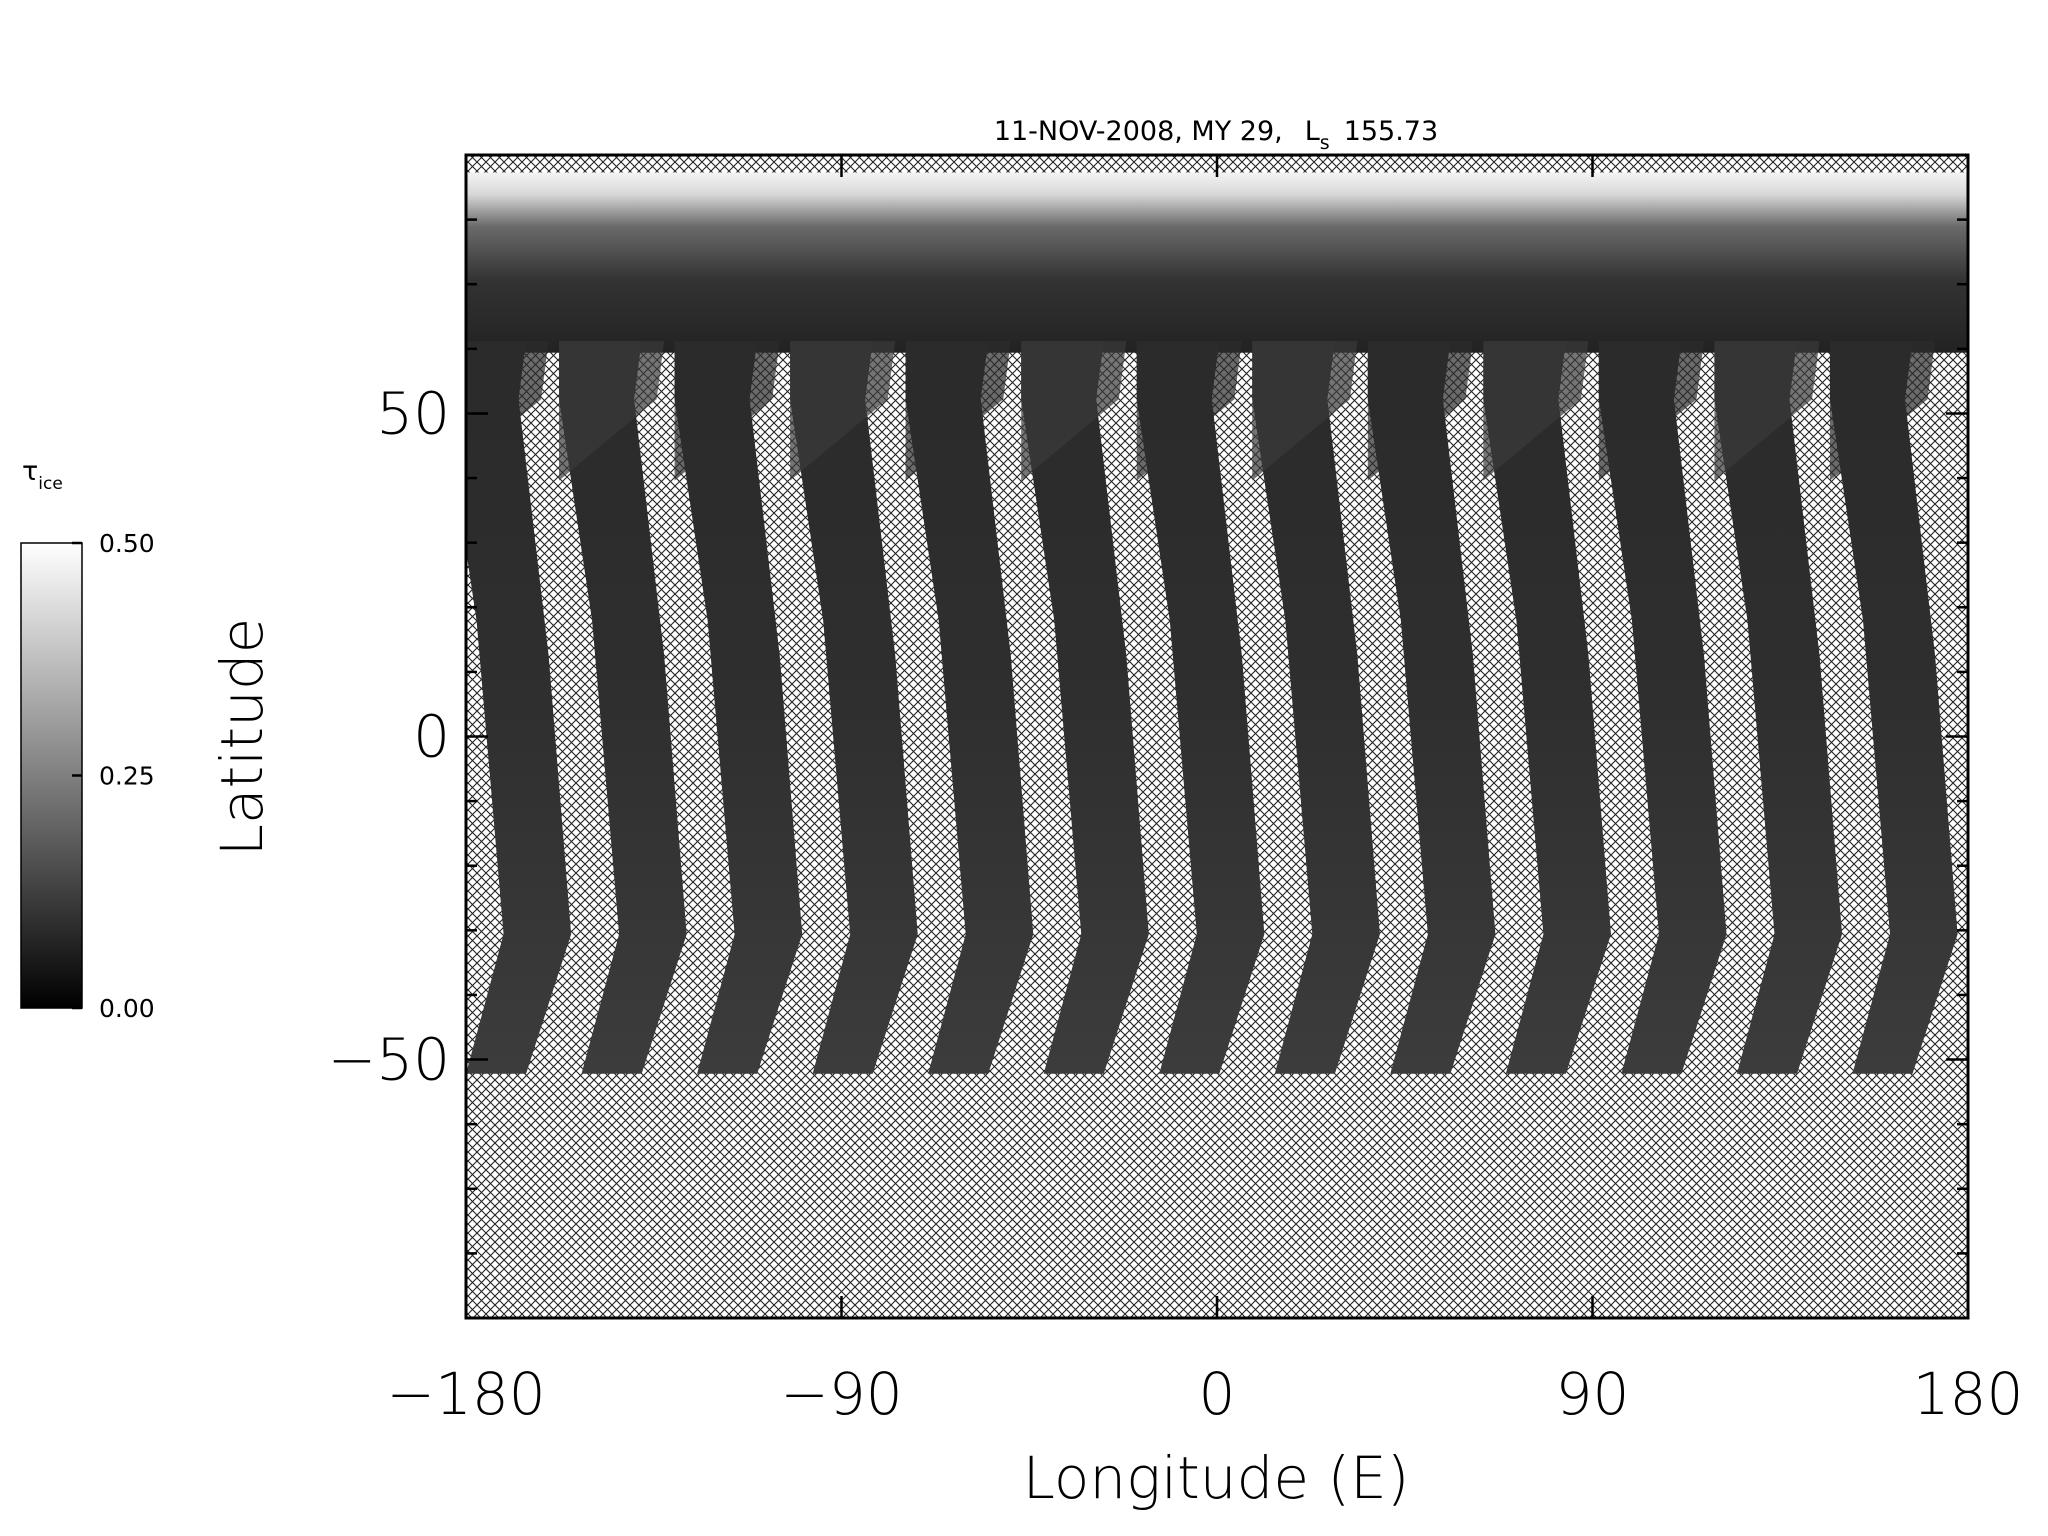 The width and height of the screenshot is (2048, 1536). I want to click on y-axis-label: Latitude, so click(242, 737).